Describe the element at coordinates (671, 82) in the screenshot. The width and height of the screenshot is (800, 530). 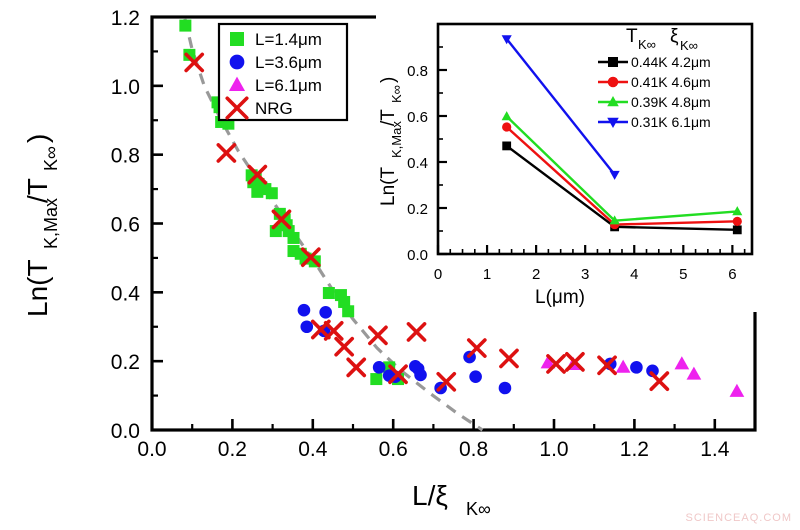
I see `inset-legend-label: 0.41K 4.6μm` at that location.